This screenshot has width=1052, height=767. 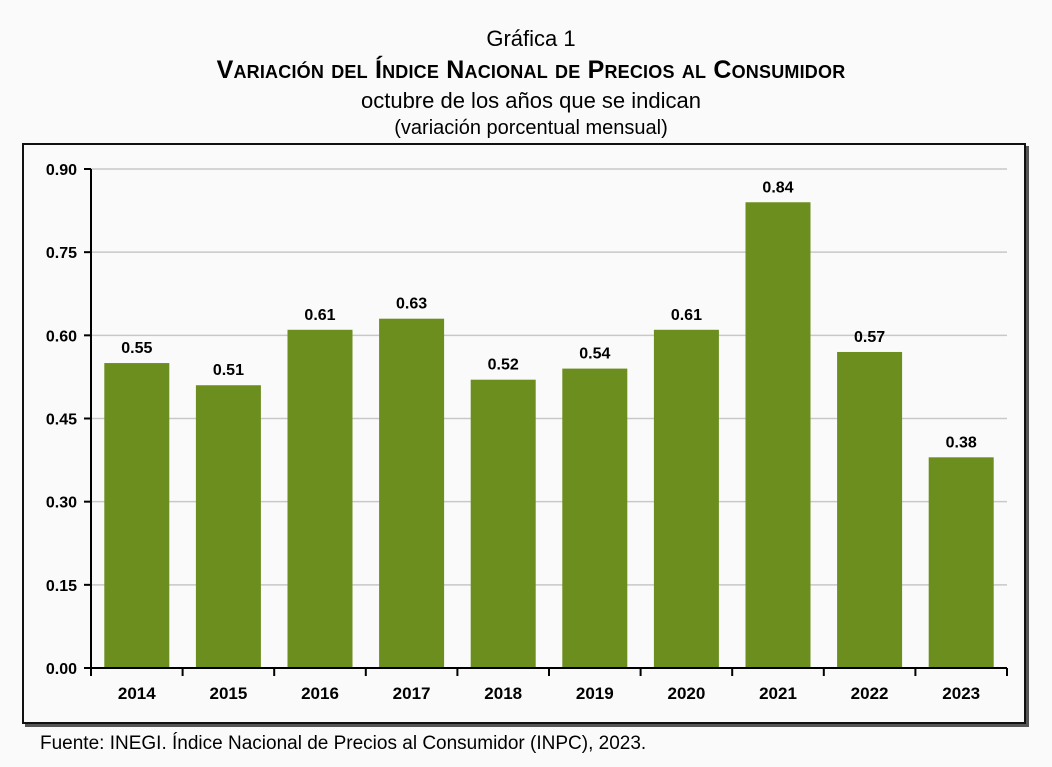 I want to click on x-tick-label: 2021, so click(x=778, y=693).